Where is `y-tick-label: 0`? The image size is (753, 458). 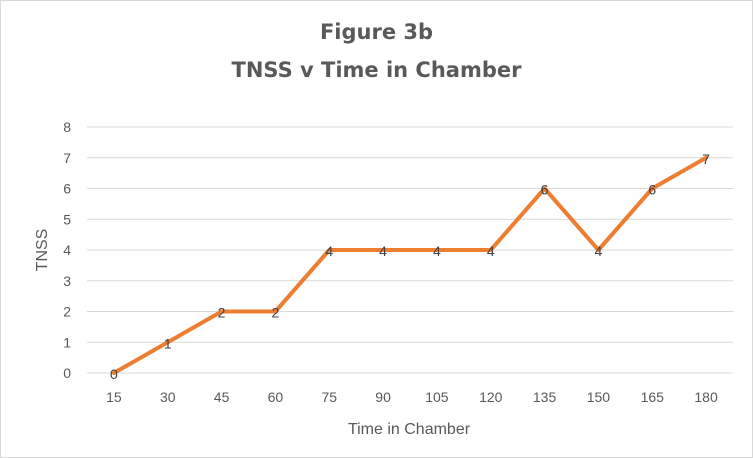 y-tick-label: 0 is located at coordinates (67, 373).